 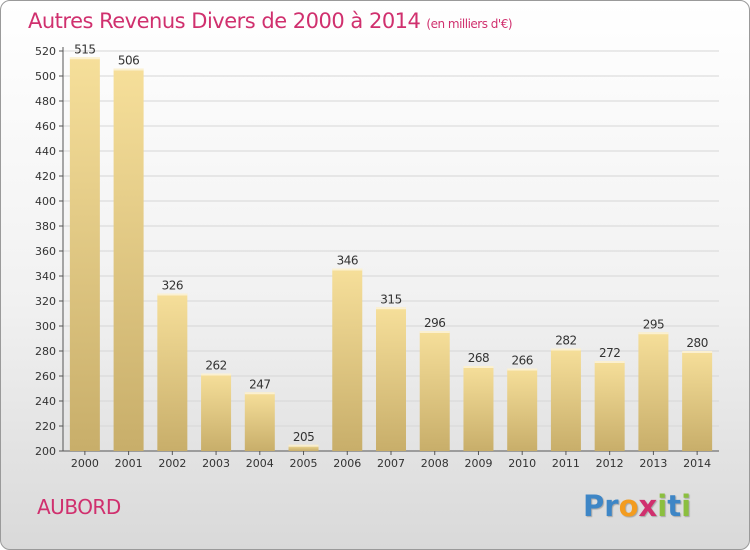 I want to click on data-label: 296, so click(x=434, y=323).